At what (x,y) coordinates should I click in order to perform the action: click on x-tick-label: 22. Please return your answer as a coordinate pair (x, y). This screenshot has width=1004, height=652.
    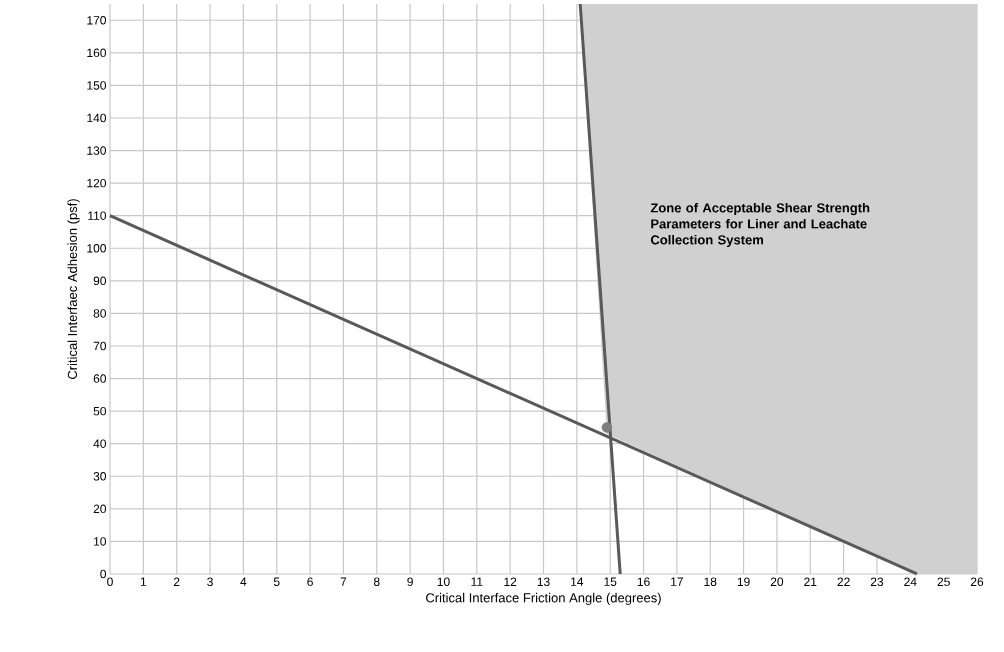
    Looking at the image, I should click on (843, 581).